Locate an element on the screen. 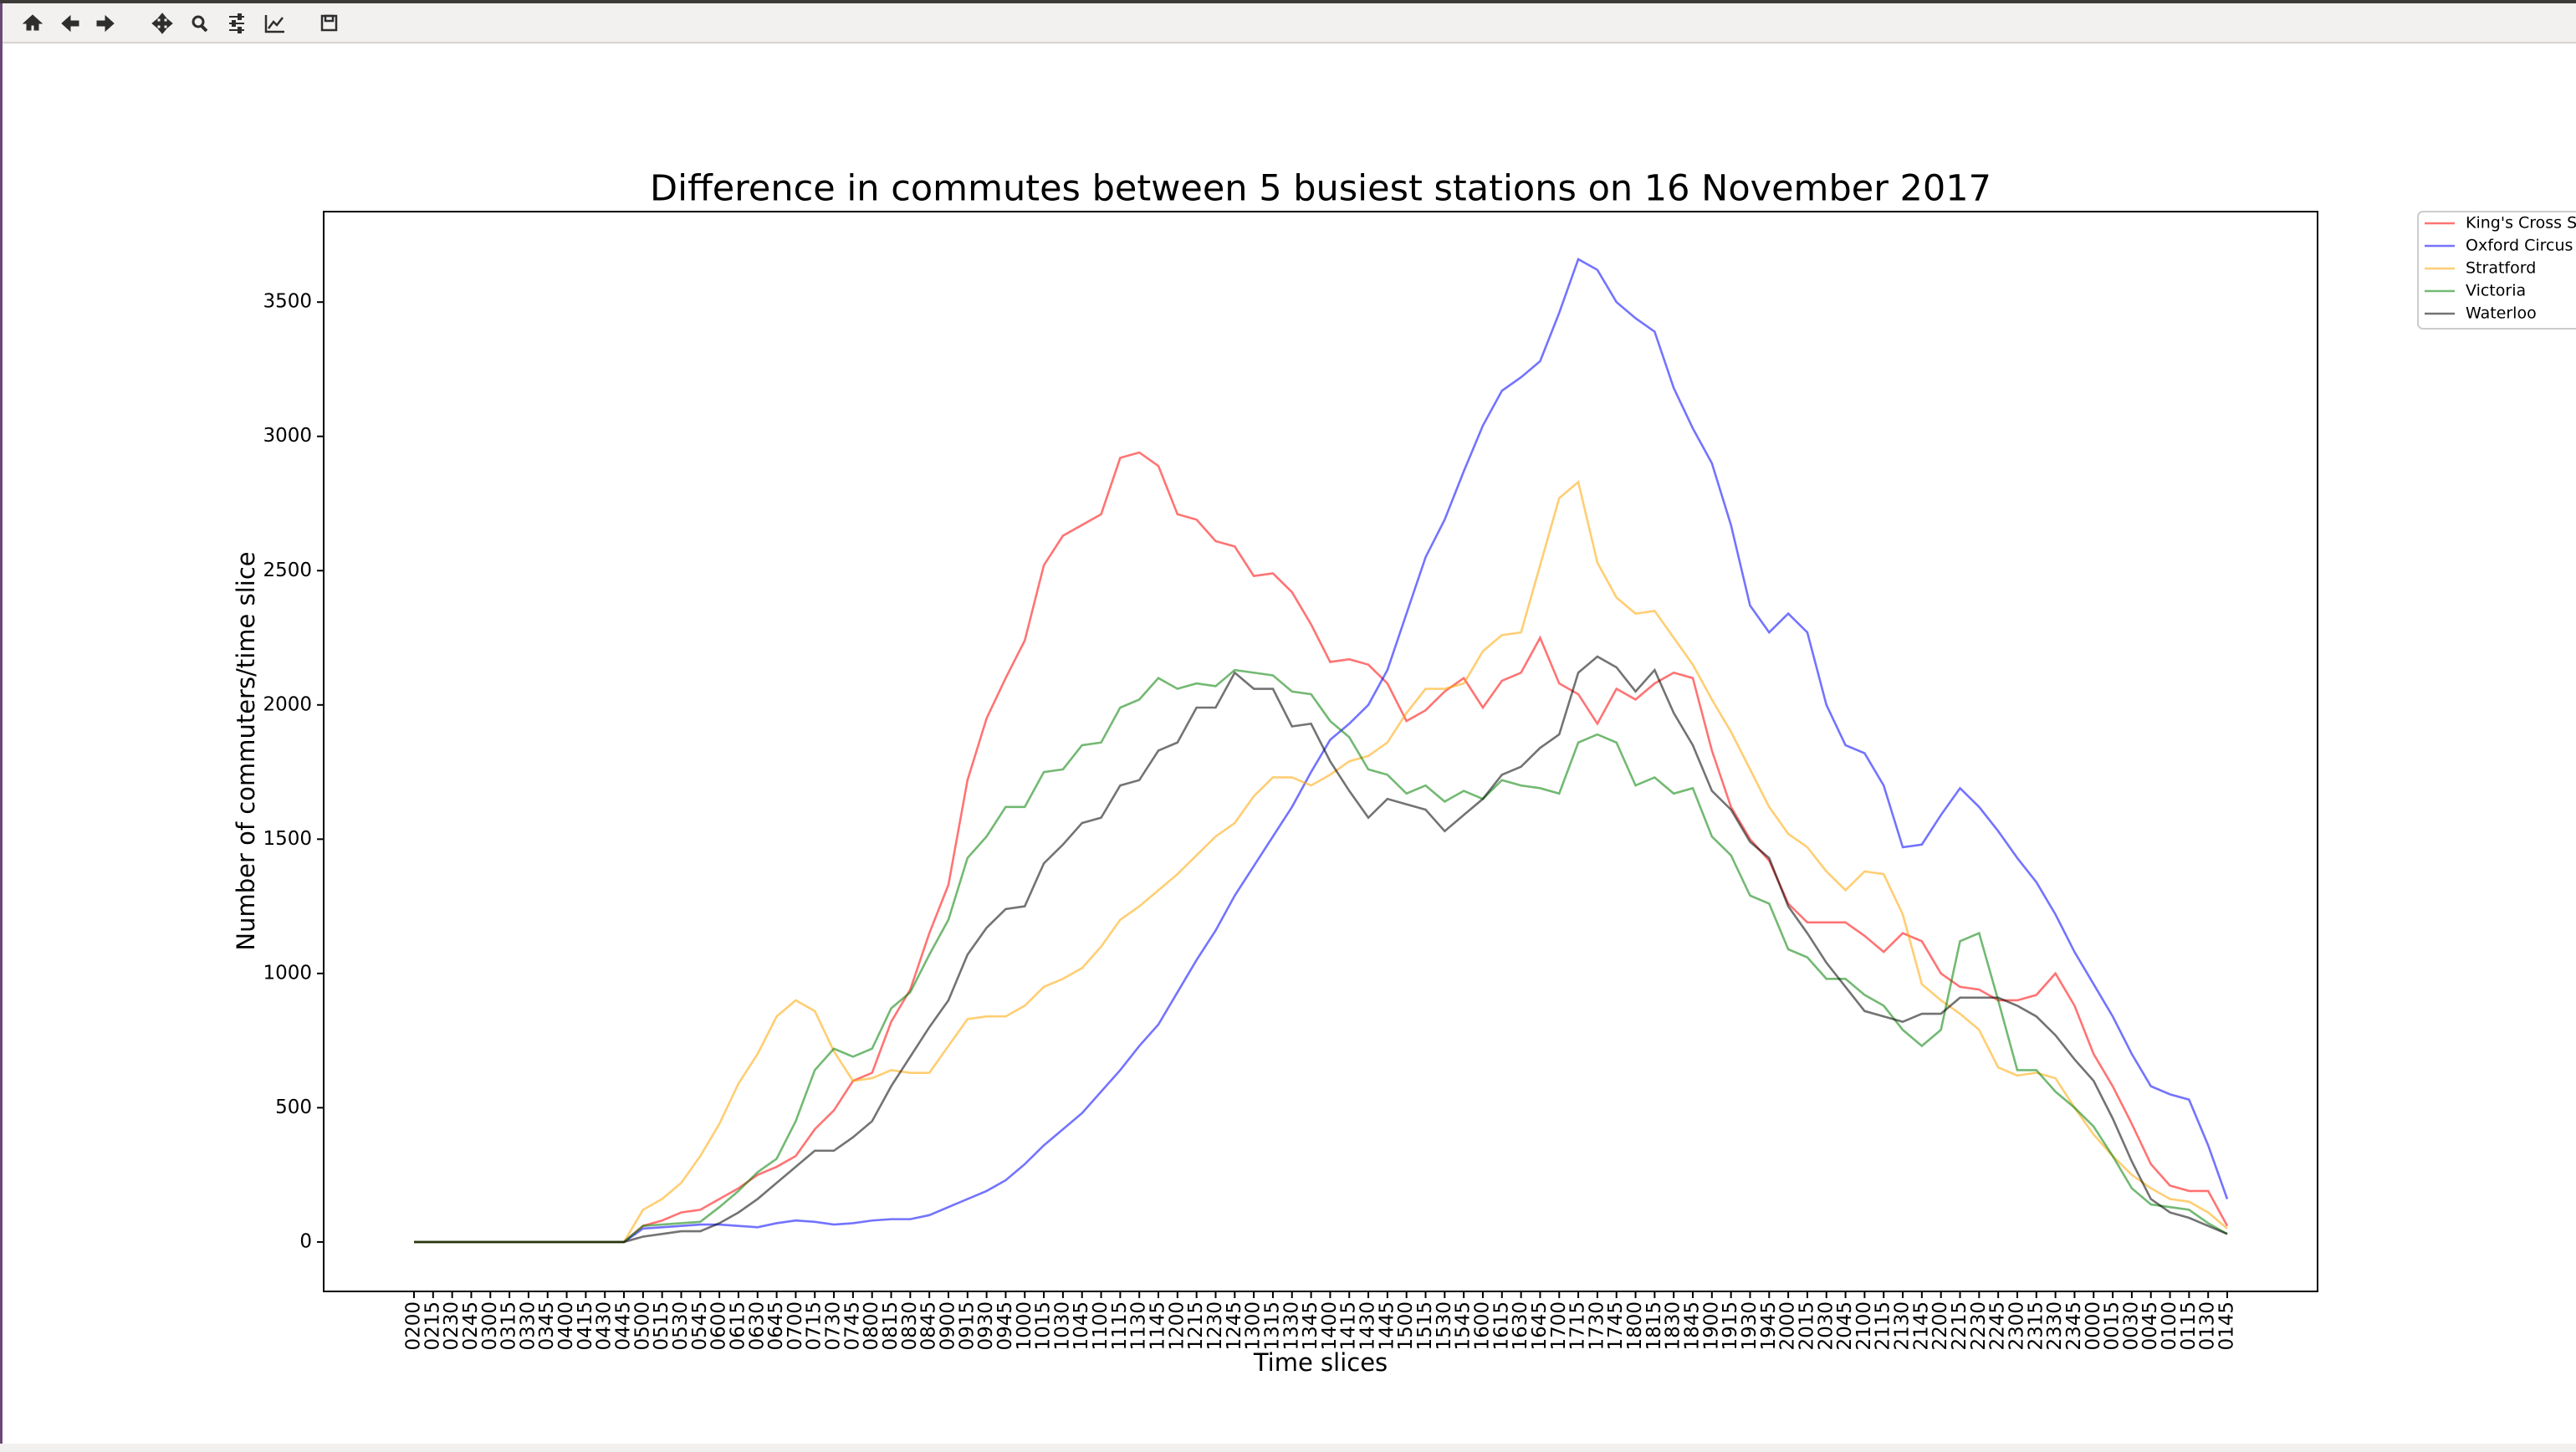 This screenshot has width=2576, height=1452. x-tick-label: 1800 is located at coordinates (1635, 1326).